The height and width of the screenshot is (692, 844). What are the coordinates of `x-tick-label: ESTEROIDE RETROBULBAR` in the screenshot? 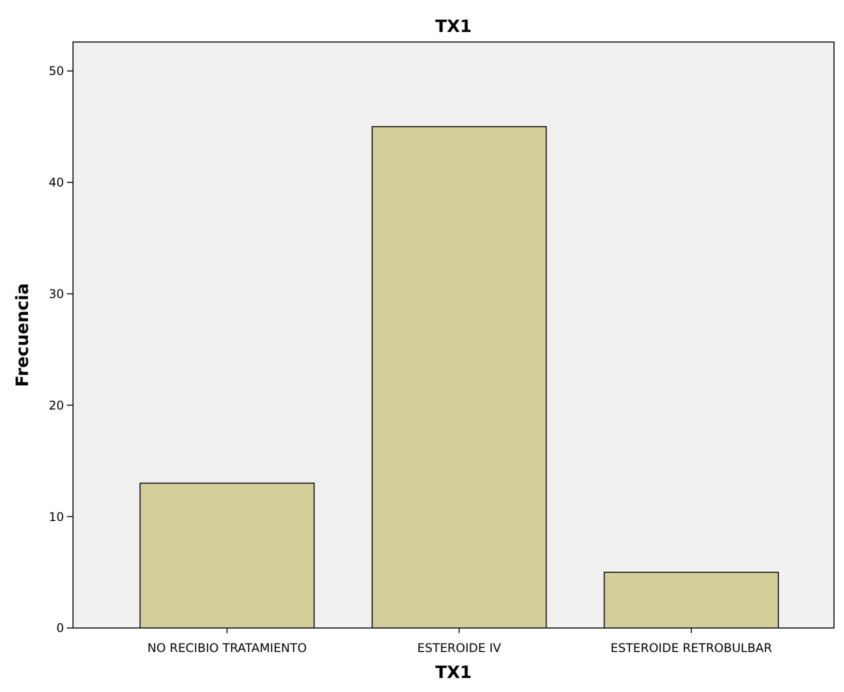 It's located at (691, 648).